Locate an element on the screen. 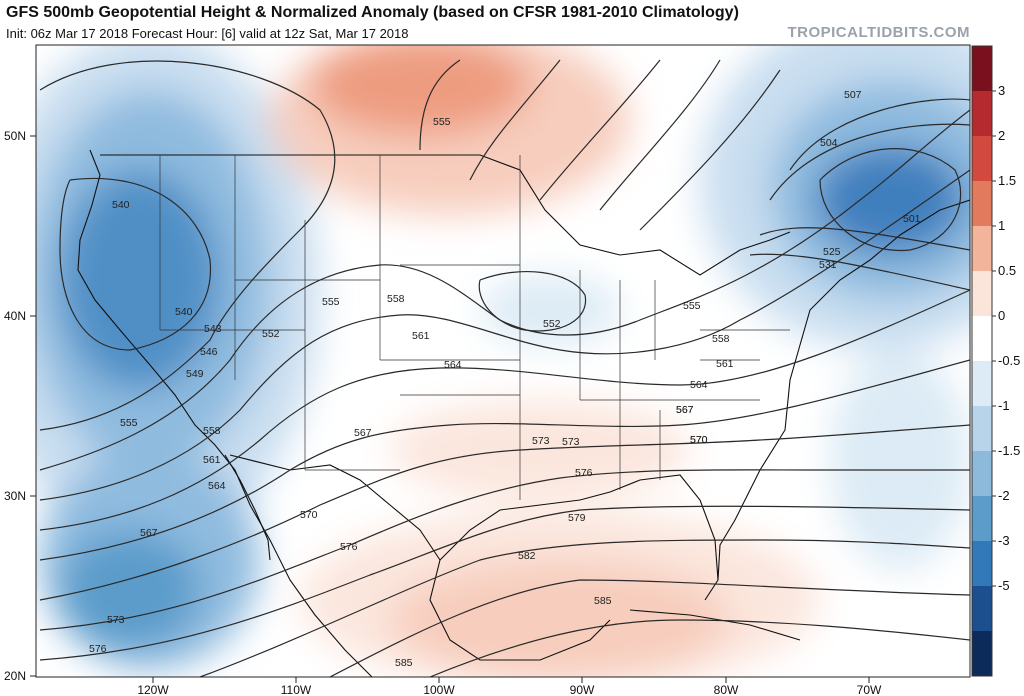  lat-label-20n: 20N is located at coordinates (15, 676).